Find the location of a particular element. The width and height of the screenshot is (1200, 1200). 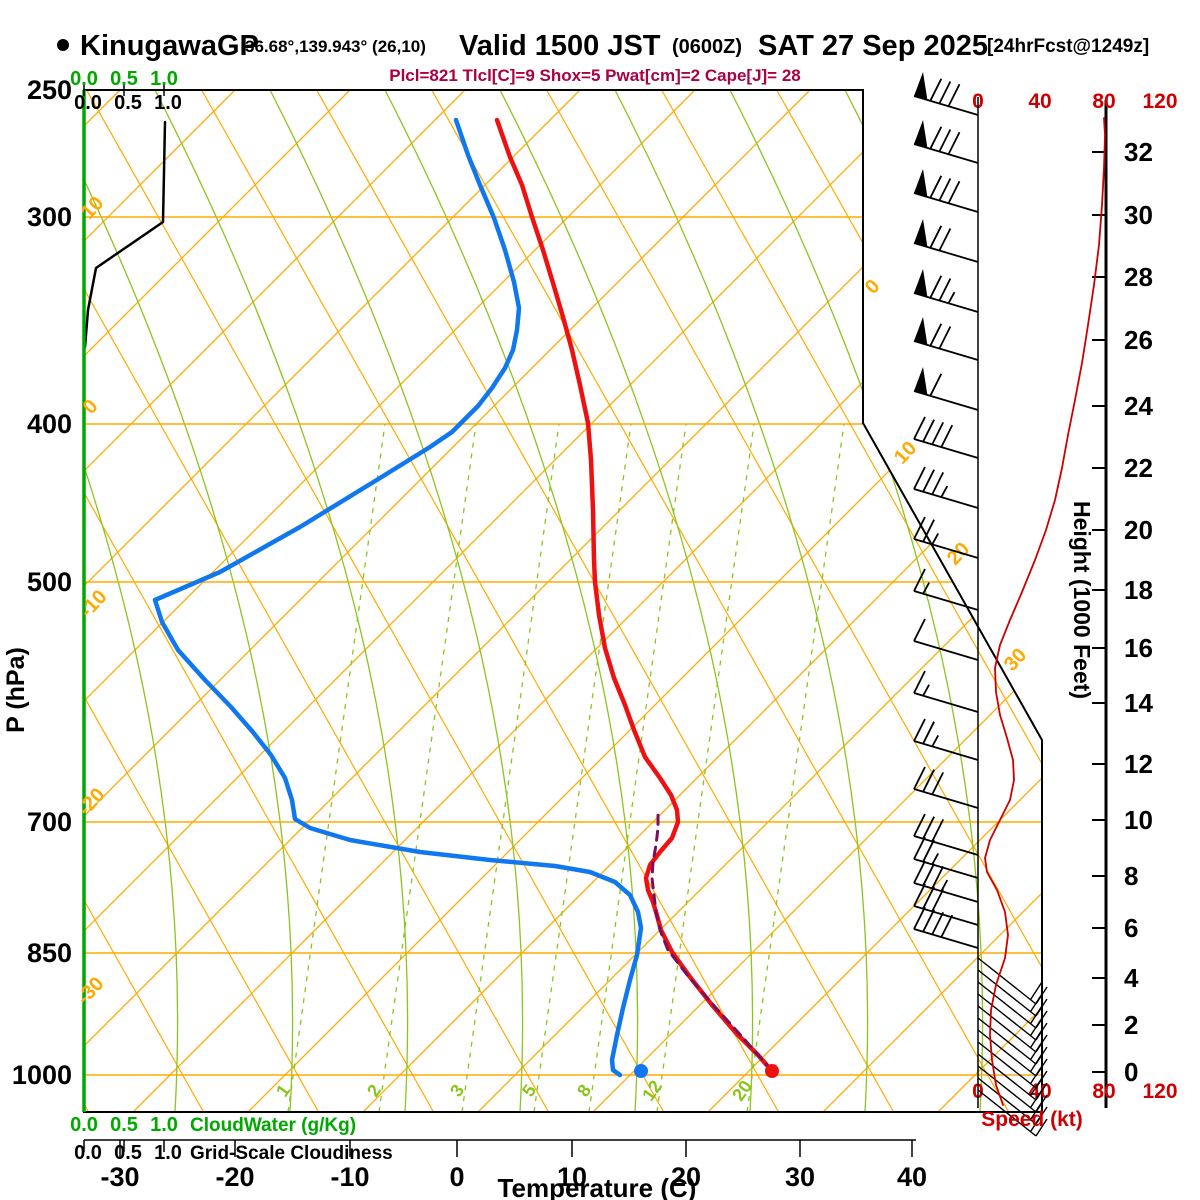

isotherm-label-right: 20 is located at coordinates (958, 553).